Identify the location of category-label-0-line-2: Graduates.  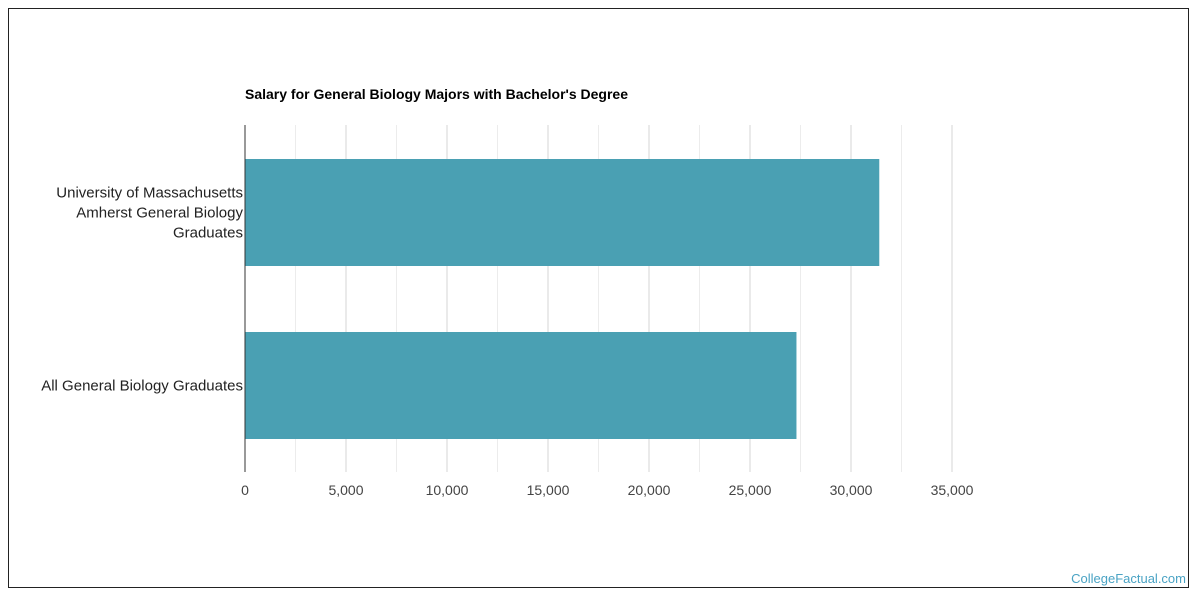
(208, 233).